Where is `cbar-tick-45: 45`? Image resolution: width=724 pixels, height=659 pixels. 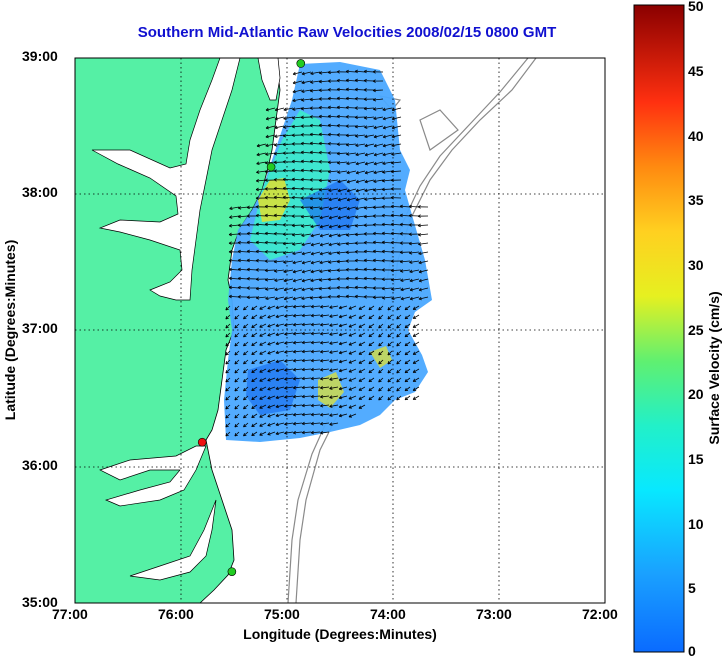
cbar-tick-45: 45 is located at coordinates (696, 71).